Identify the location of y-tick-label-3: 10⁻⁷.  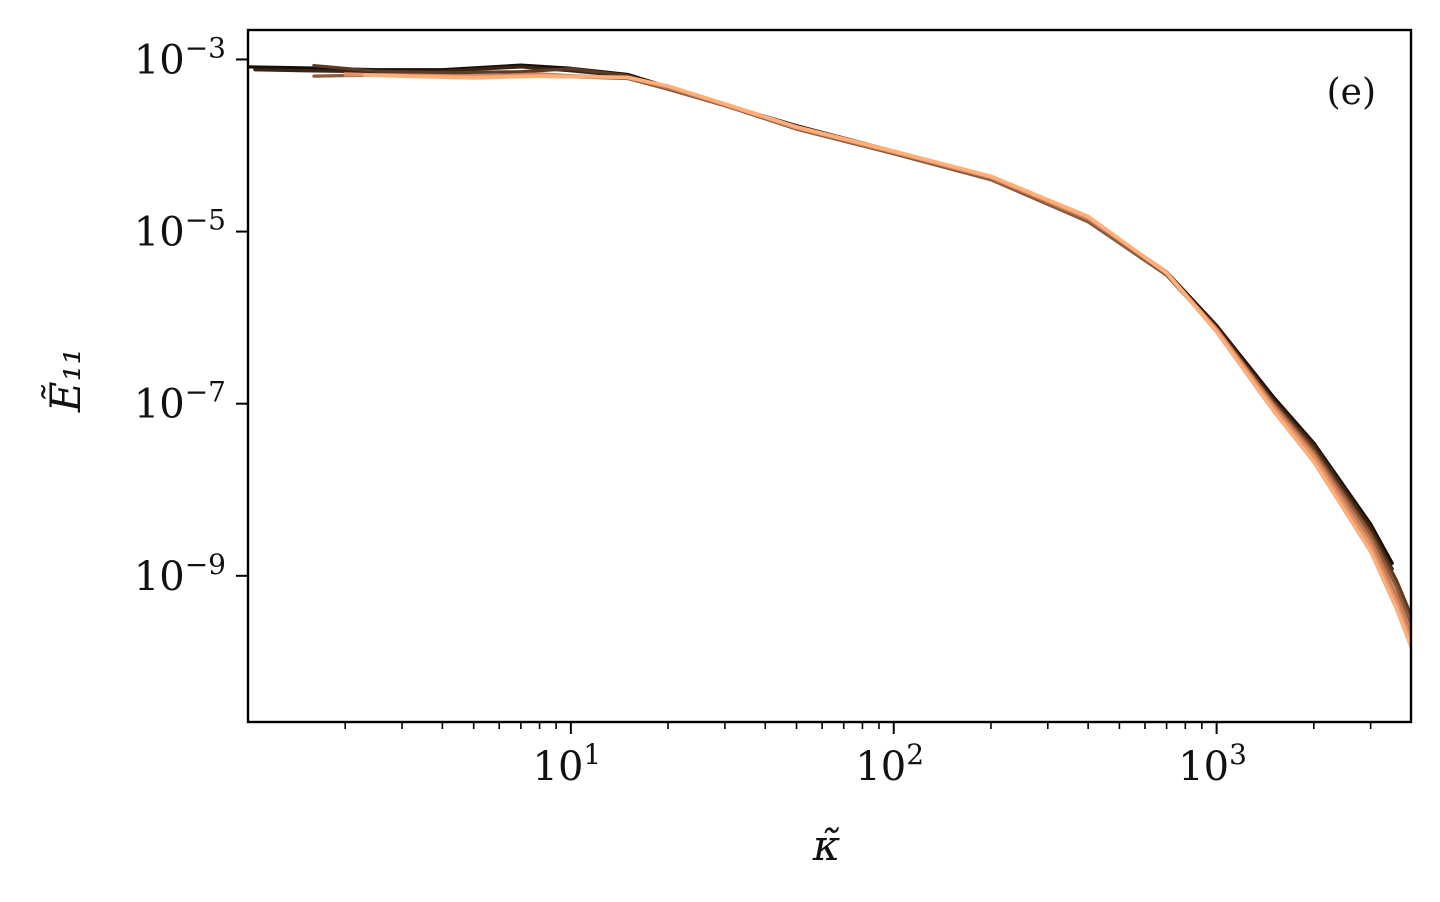
(180, 402).